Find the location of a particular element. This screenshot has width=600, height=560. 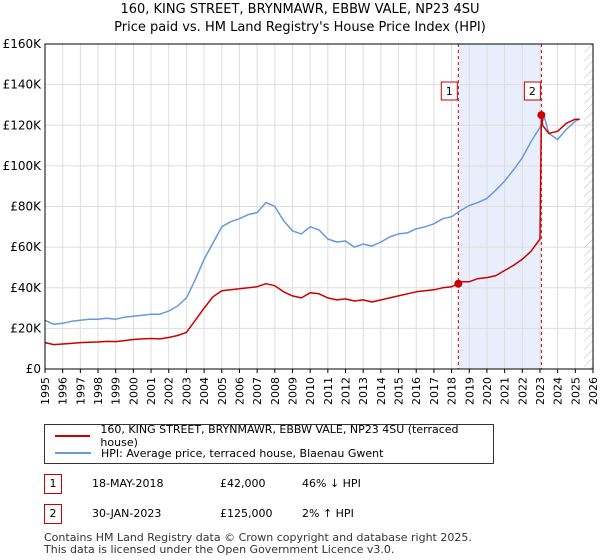

transaction-hpi: 2% ↑ HPI is located at coordinates (328, 513).